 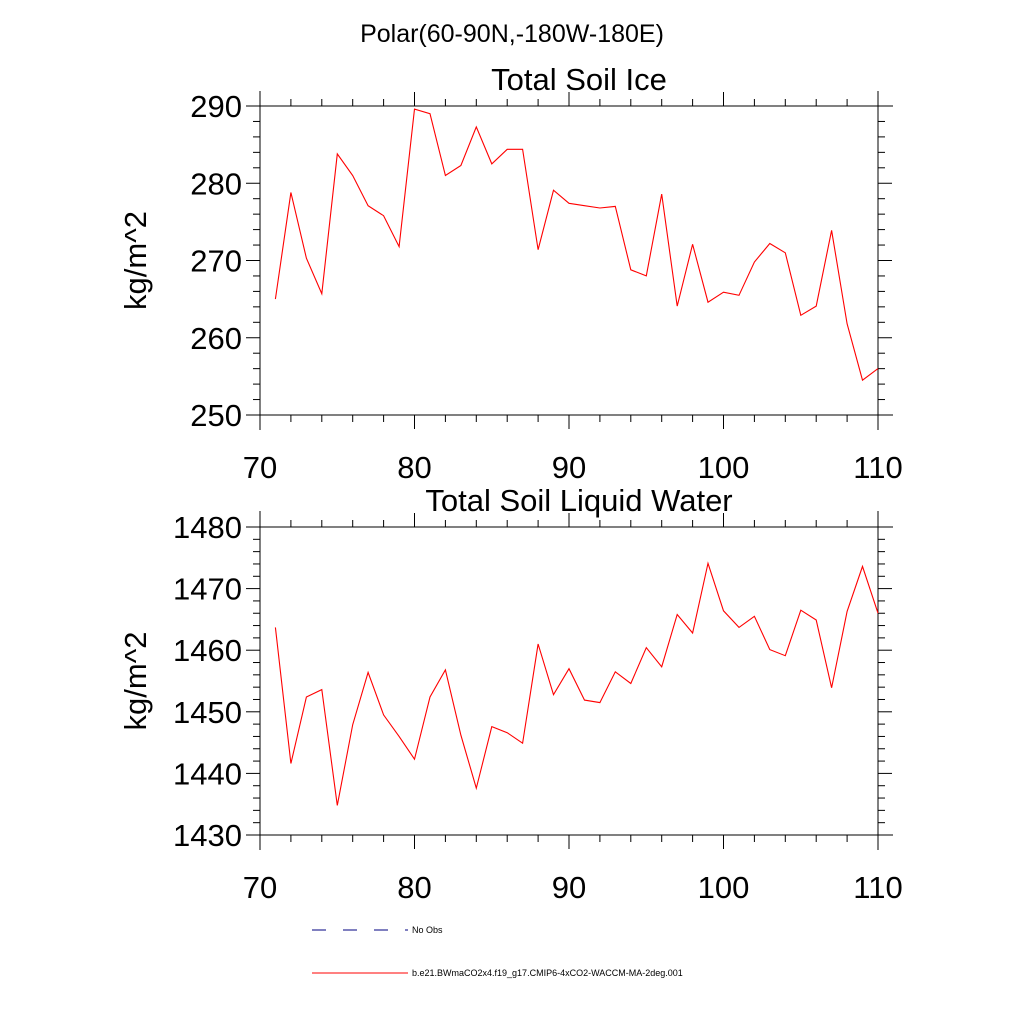 What do you see at coordinates (427, 930) in the screenshot?
I see `legend-label: No Obs` at bounding box center [427, 930].